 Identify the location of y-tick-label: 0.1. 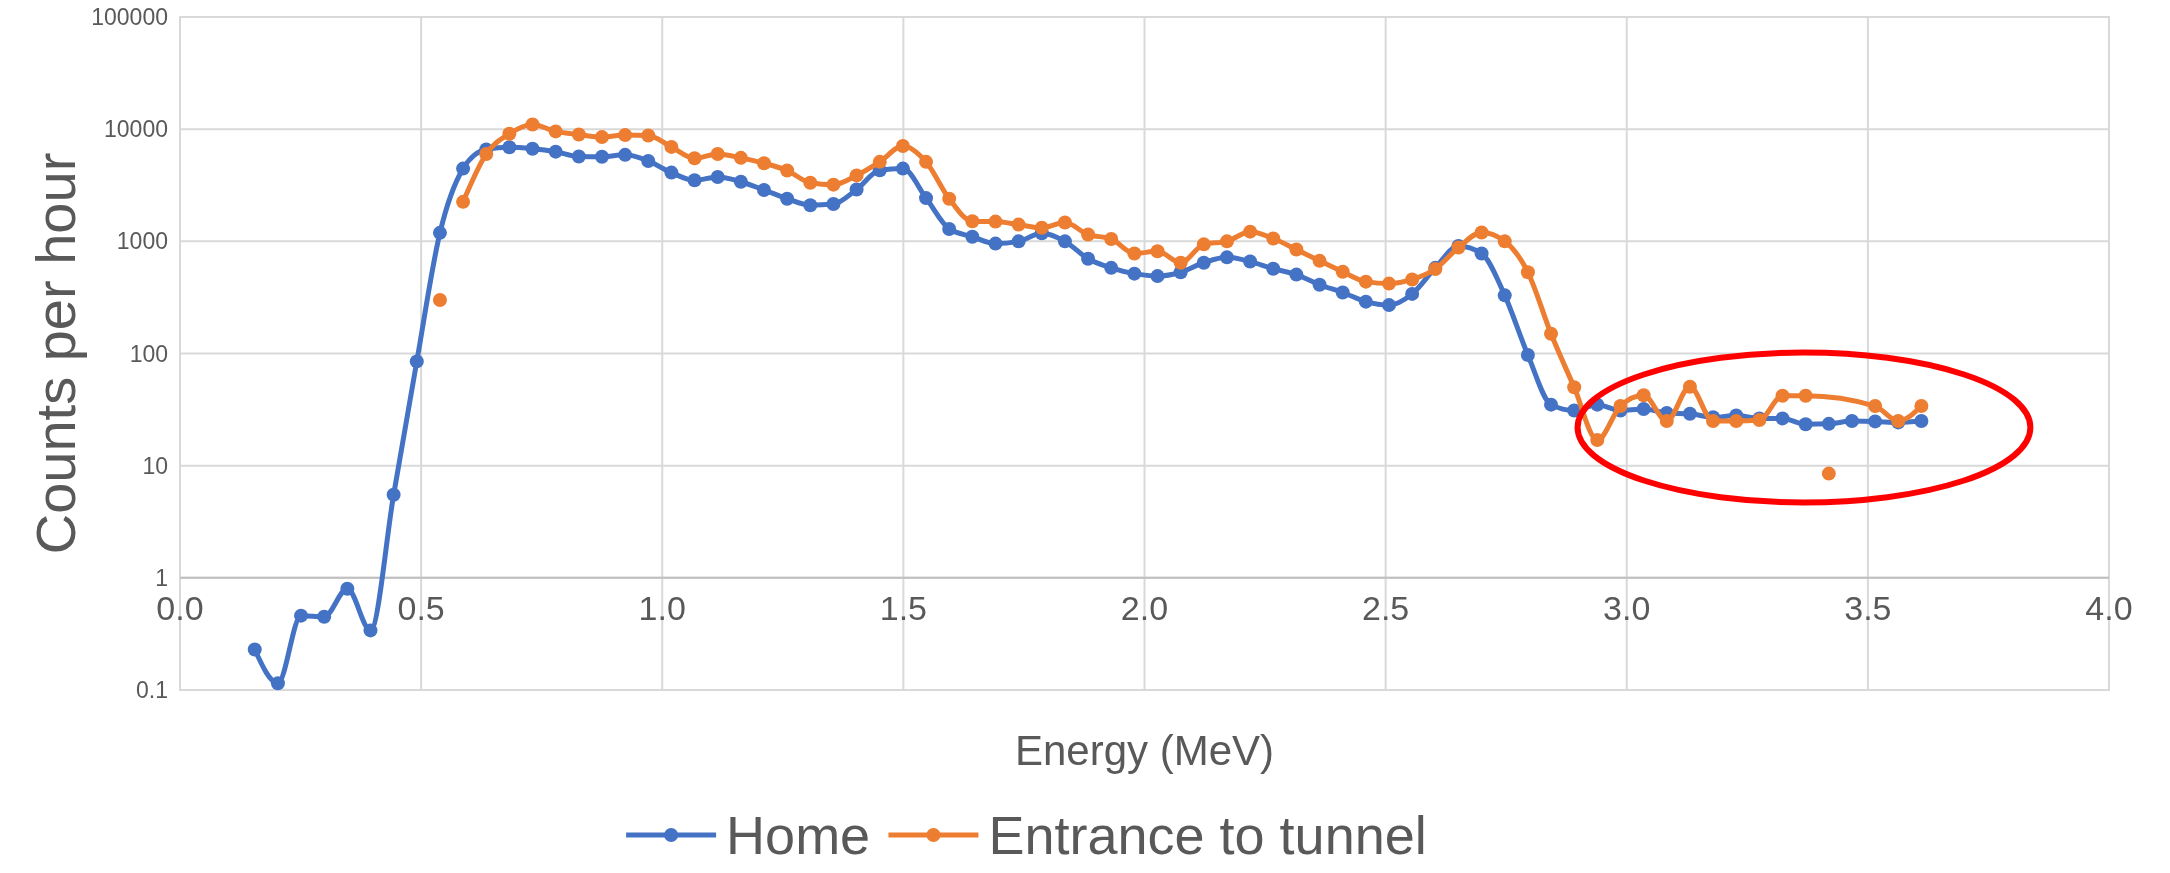
(152, 690).